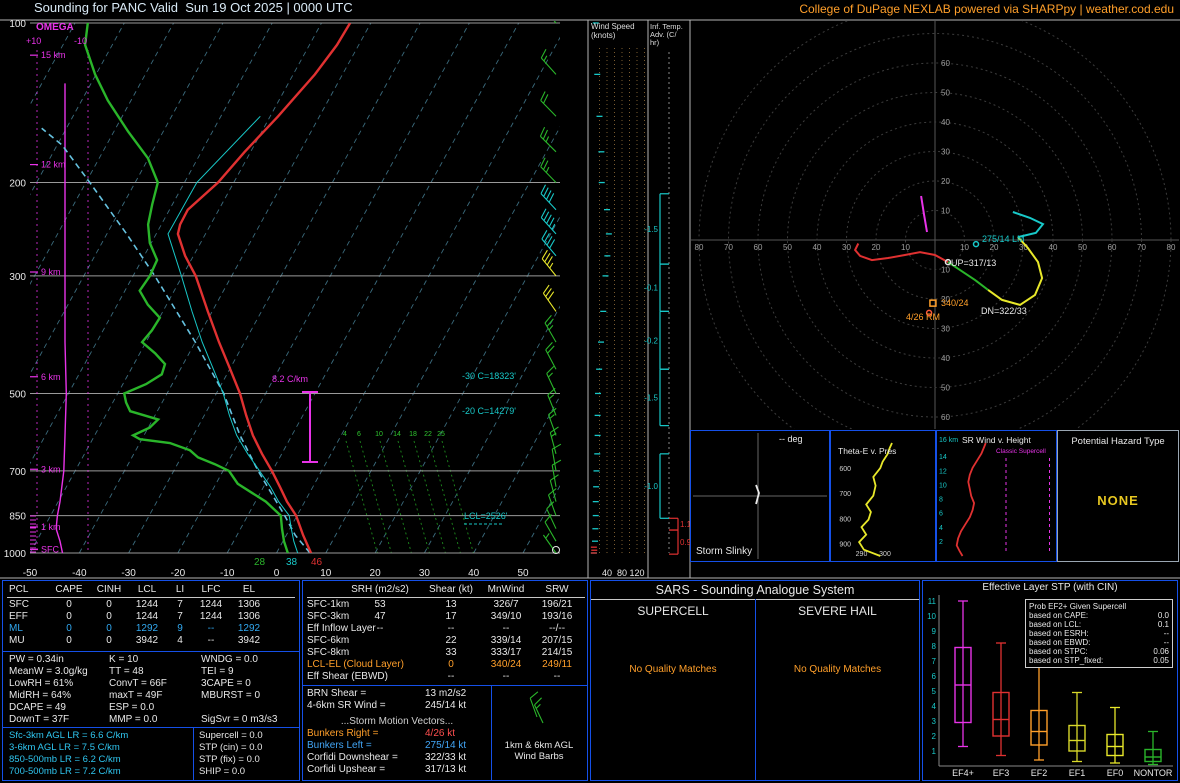  I want to click on stp-boxplot-chart: 1 2 3 4 5 6 7 8 9 10 11 EF4+ EF3 EF2 EF1 EF0 NONTOR, so click(1050, 686).